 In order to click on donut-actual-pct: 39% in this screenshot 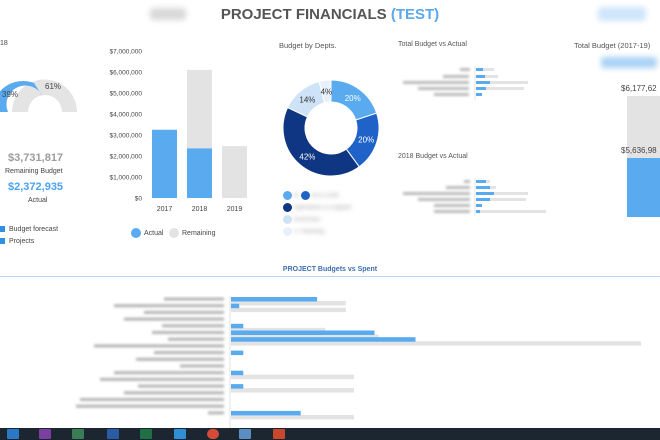, I will do `click(10, 94)`.